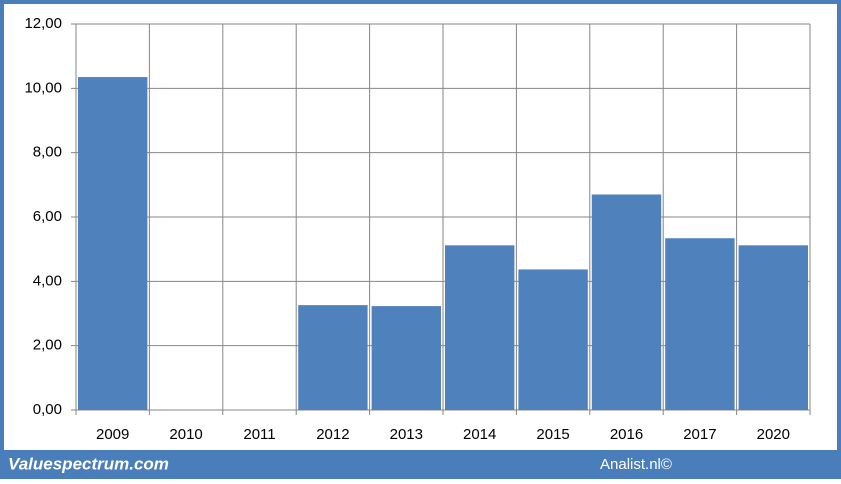 This screenshot has height=484, width=841. Describe the element at coordinates (43, 87) in the screenshot. I see `y-tick-label: 10,00` at that location.